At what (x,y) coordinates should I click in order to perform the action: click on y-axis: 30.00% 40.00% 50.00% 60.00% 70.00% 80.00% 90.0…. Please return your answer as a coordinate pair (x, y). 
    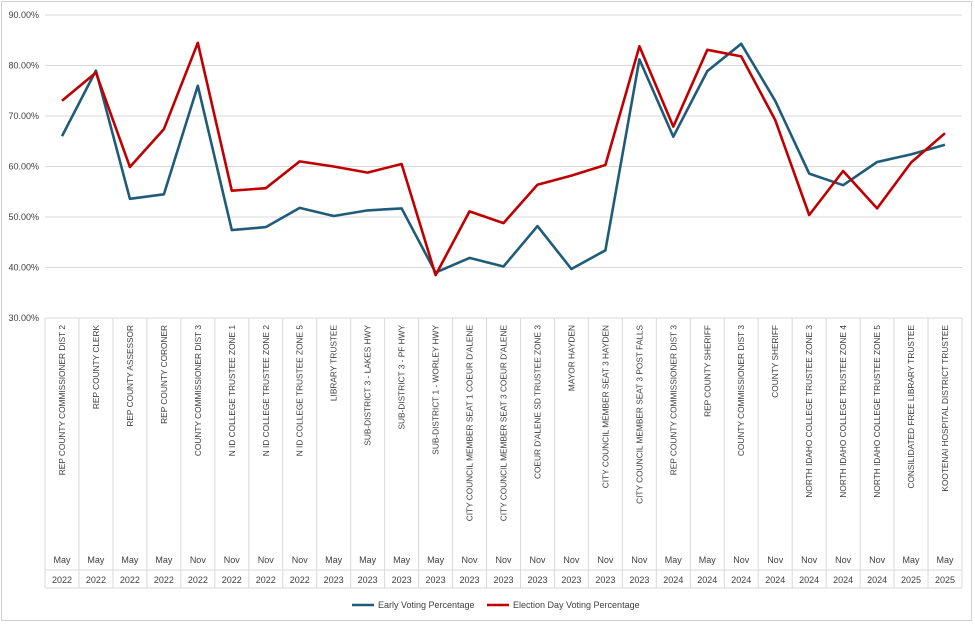
    Looking at the image, I should click on (23, 166).